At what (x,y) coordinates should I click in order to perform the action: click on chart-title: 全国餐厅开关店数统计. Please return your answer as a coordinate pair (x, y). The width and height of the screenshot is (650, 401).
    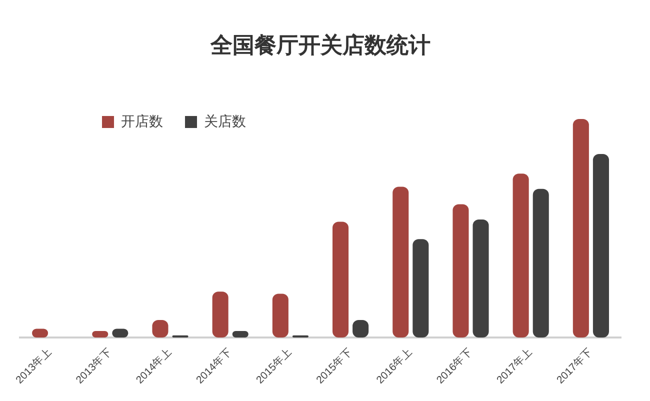
    Looking at the image, I should click on (320, 45).